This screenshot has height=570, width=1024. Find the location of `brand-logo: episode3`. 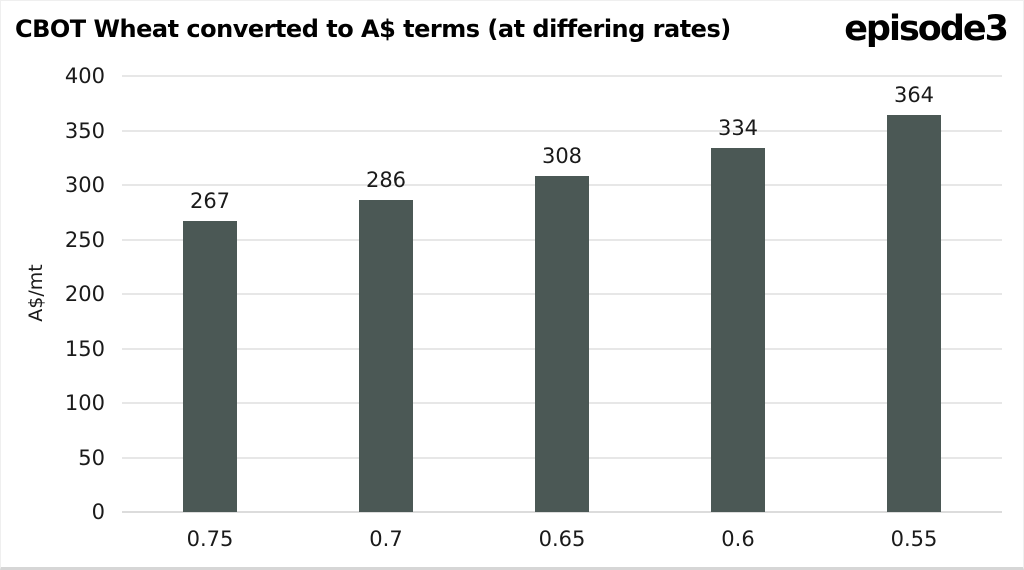

brand-logo: episode3 is located at coordinates (926, 29).